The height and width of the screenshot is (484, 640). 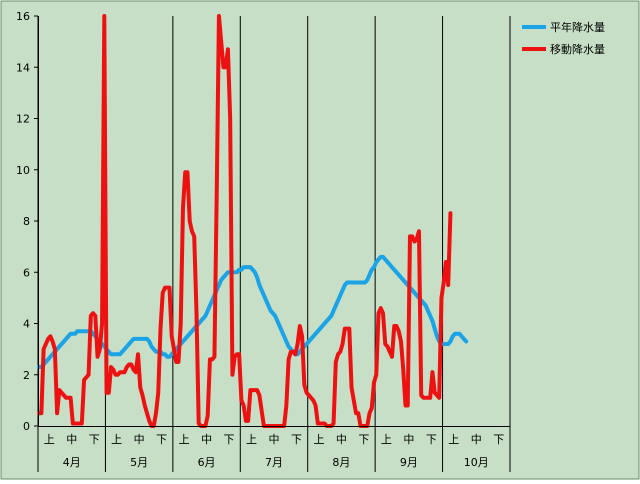 What do you see at coordinates (23, 16) in the screenshot?
I see `y-tick-label: 16` at bounding box center [23, 16].